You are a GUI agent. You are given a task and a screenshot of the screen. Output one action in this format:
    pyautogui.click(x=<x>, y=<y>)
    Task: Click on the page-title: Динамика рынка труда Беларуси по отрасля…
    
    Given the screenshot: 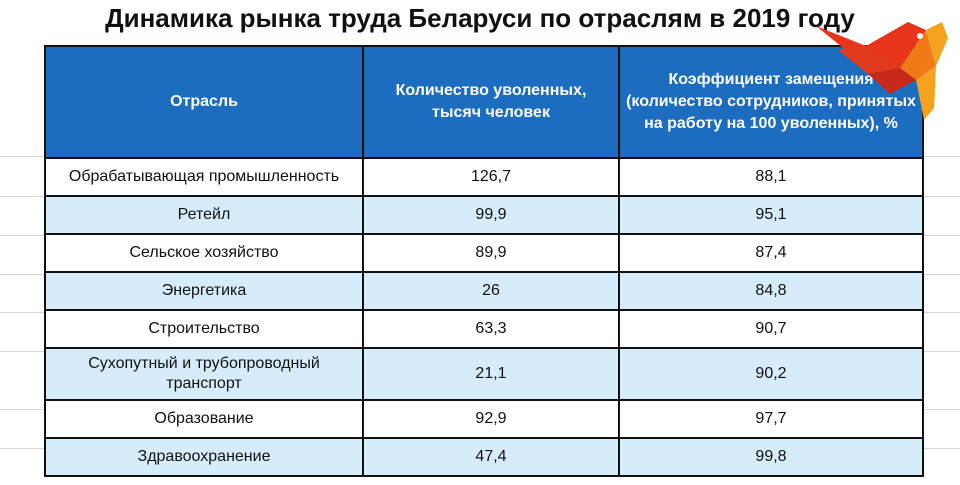 What is the action you would take?
    pyautogui.click(x=480, y=18)
    